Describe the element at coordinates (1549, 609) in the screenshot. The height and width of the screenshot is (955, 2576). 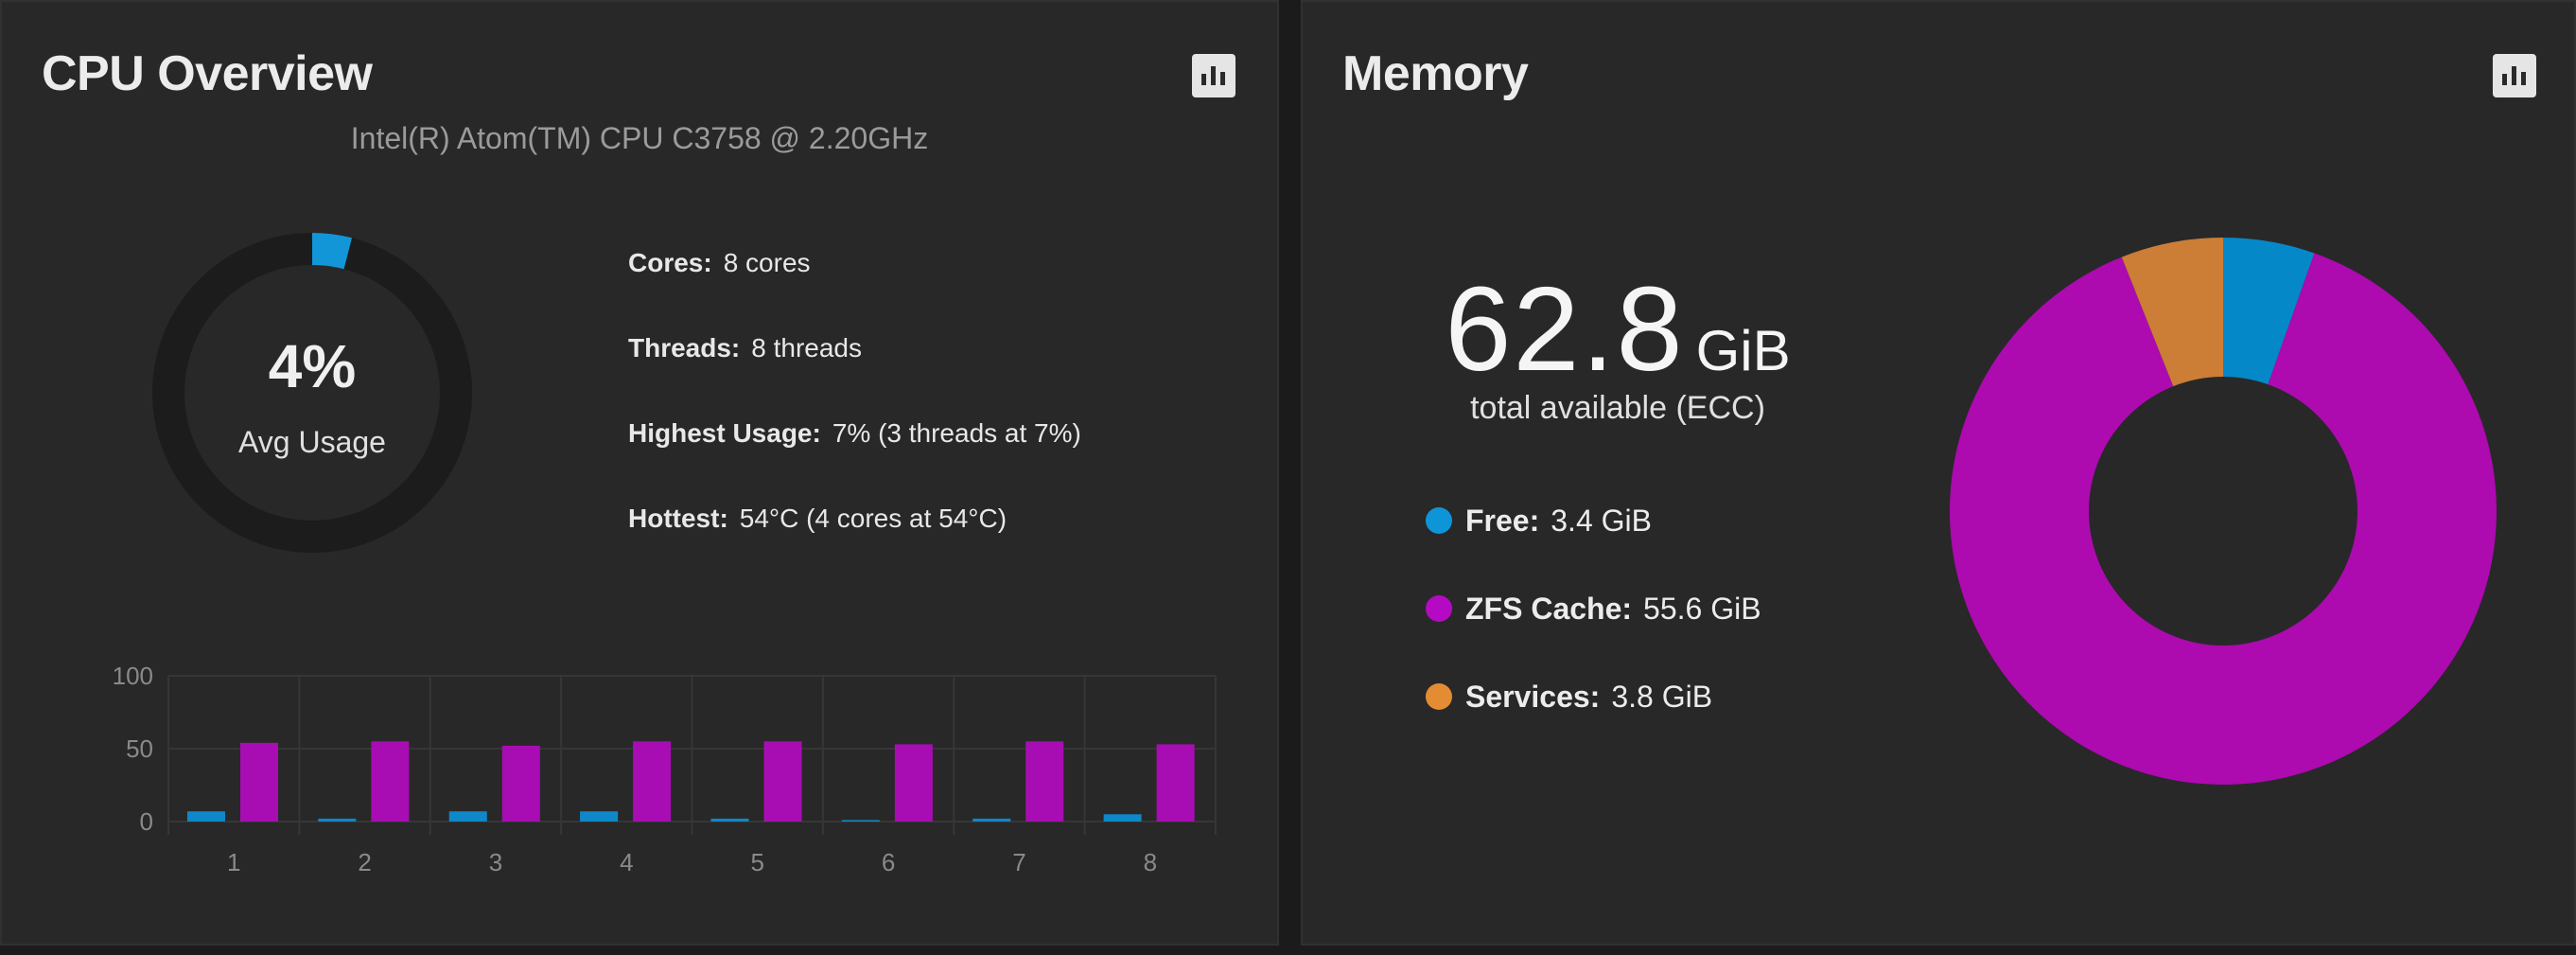
I see `legend-zfs-cache-label: ZFS Cache:` at that location.